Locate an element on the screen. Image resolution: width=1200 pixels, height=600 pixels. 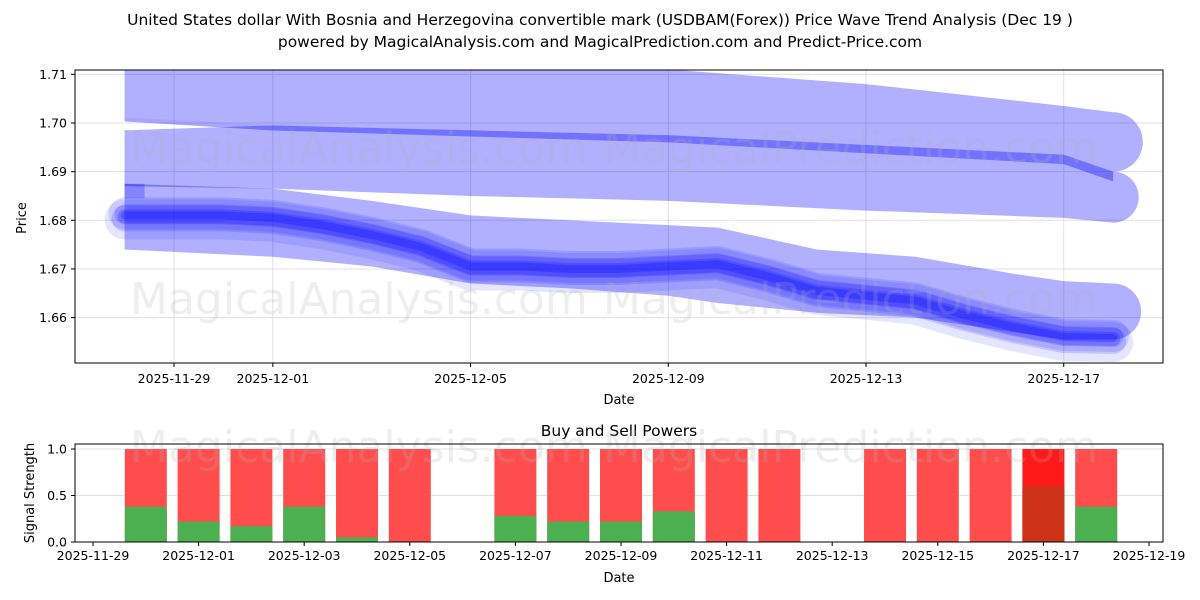
y-tick-label: 0.0 is located at coordinates (57, 542).